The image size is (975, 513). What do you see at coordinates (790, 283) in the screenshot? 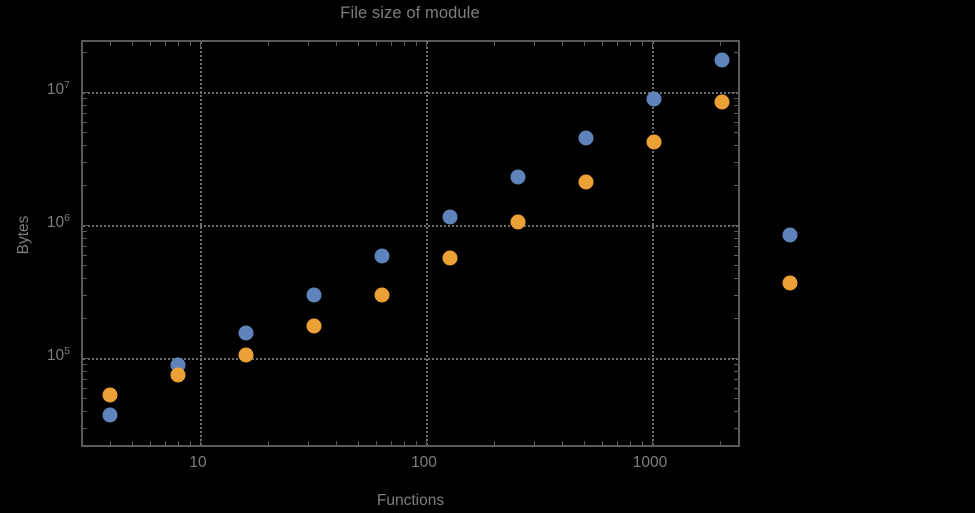
I see `legend-marker-series_b` at bounding box center [790, 283].